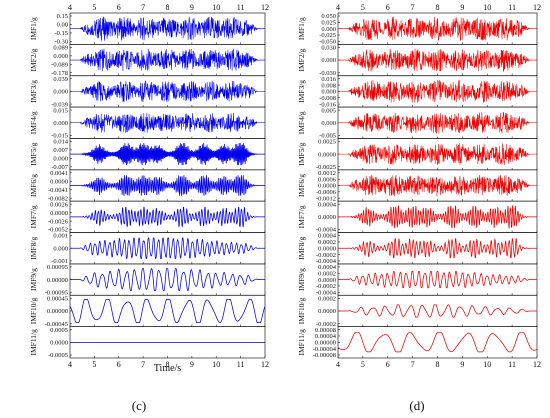  What do you see at coordinates (59, 330) in the screenshot?
I see `y-tick-label: 0.0005` at bounding box center [59, 330].